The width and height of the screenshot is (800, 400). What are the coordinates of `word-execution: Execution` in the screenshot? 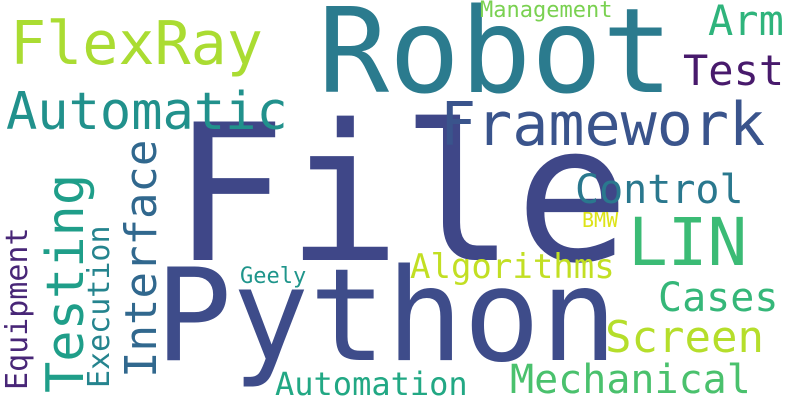 It's located at (99, 306).